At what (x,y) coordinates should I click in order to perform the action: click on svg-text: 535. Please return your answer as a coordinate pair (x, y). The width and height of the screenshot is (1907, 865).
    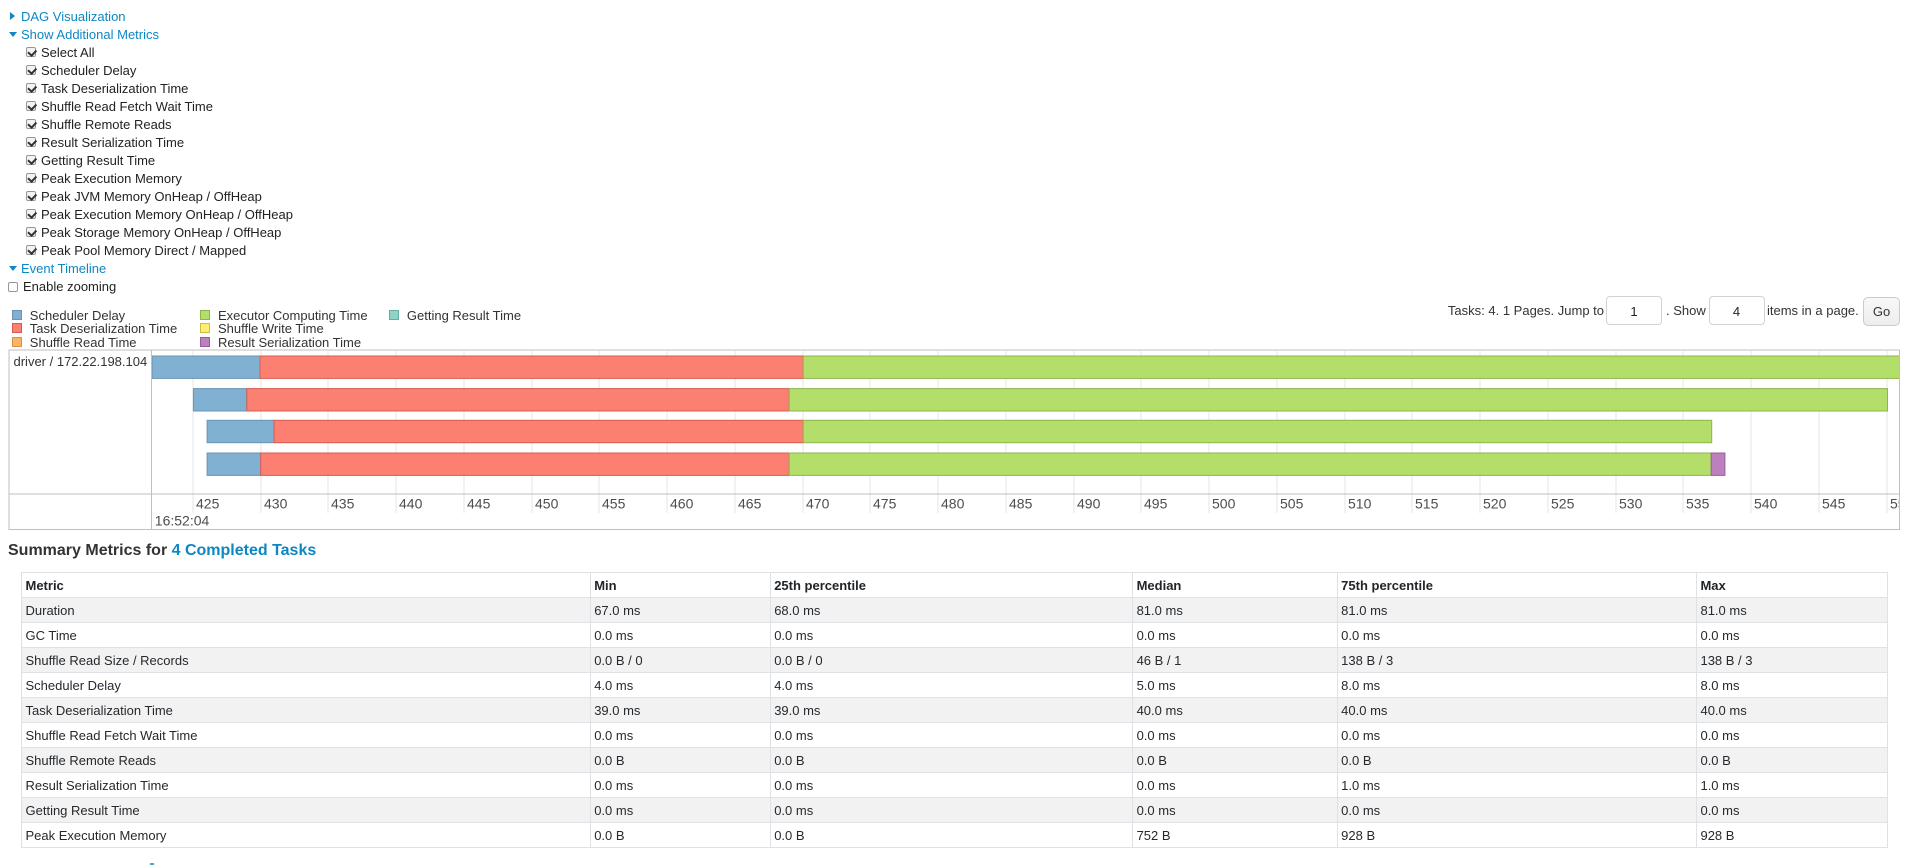
    Looking at the image, I should click on (1698, 504).